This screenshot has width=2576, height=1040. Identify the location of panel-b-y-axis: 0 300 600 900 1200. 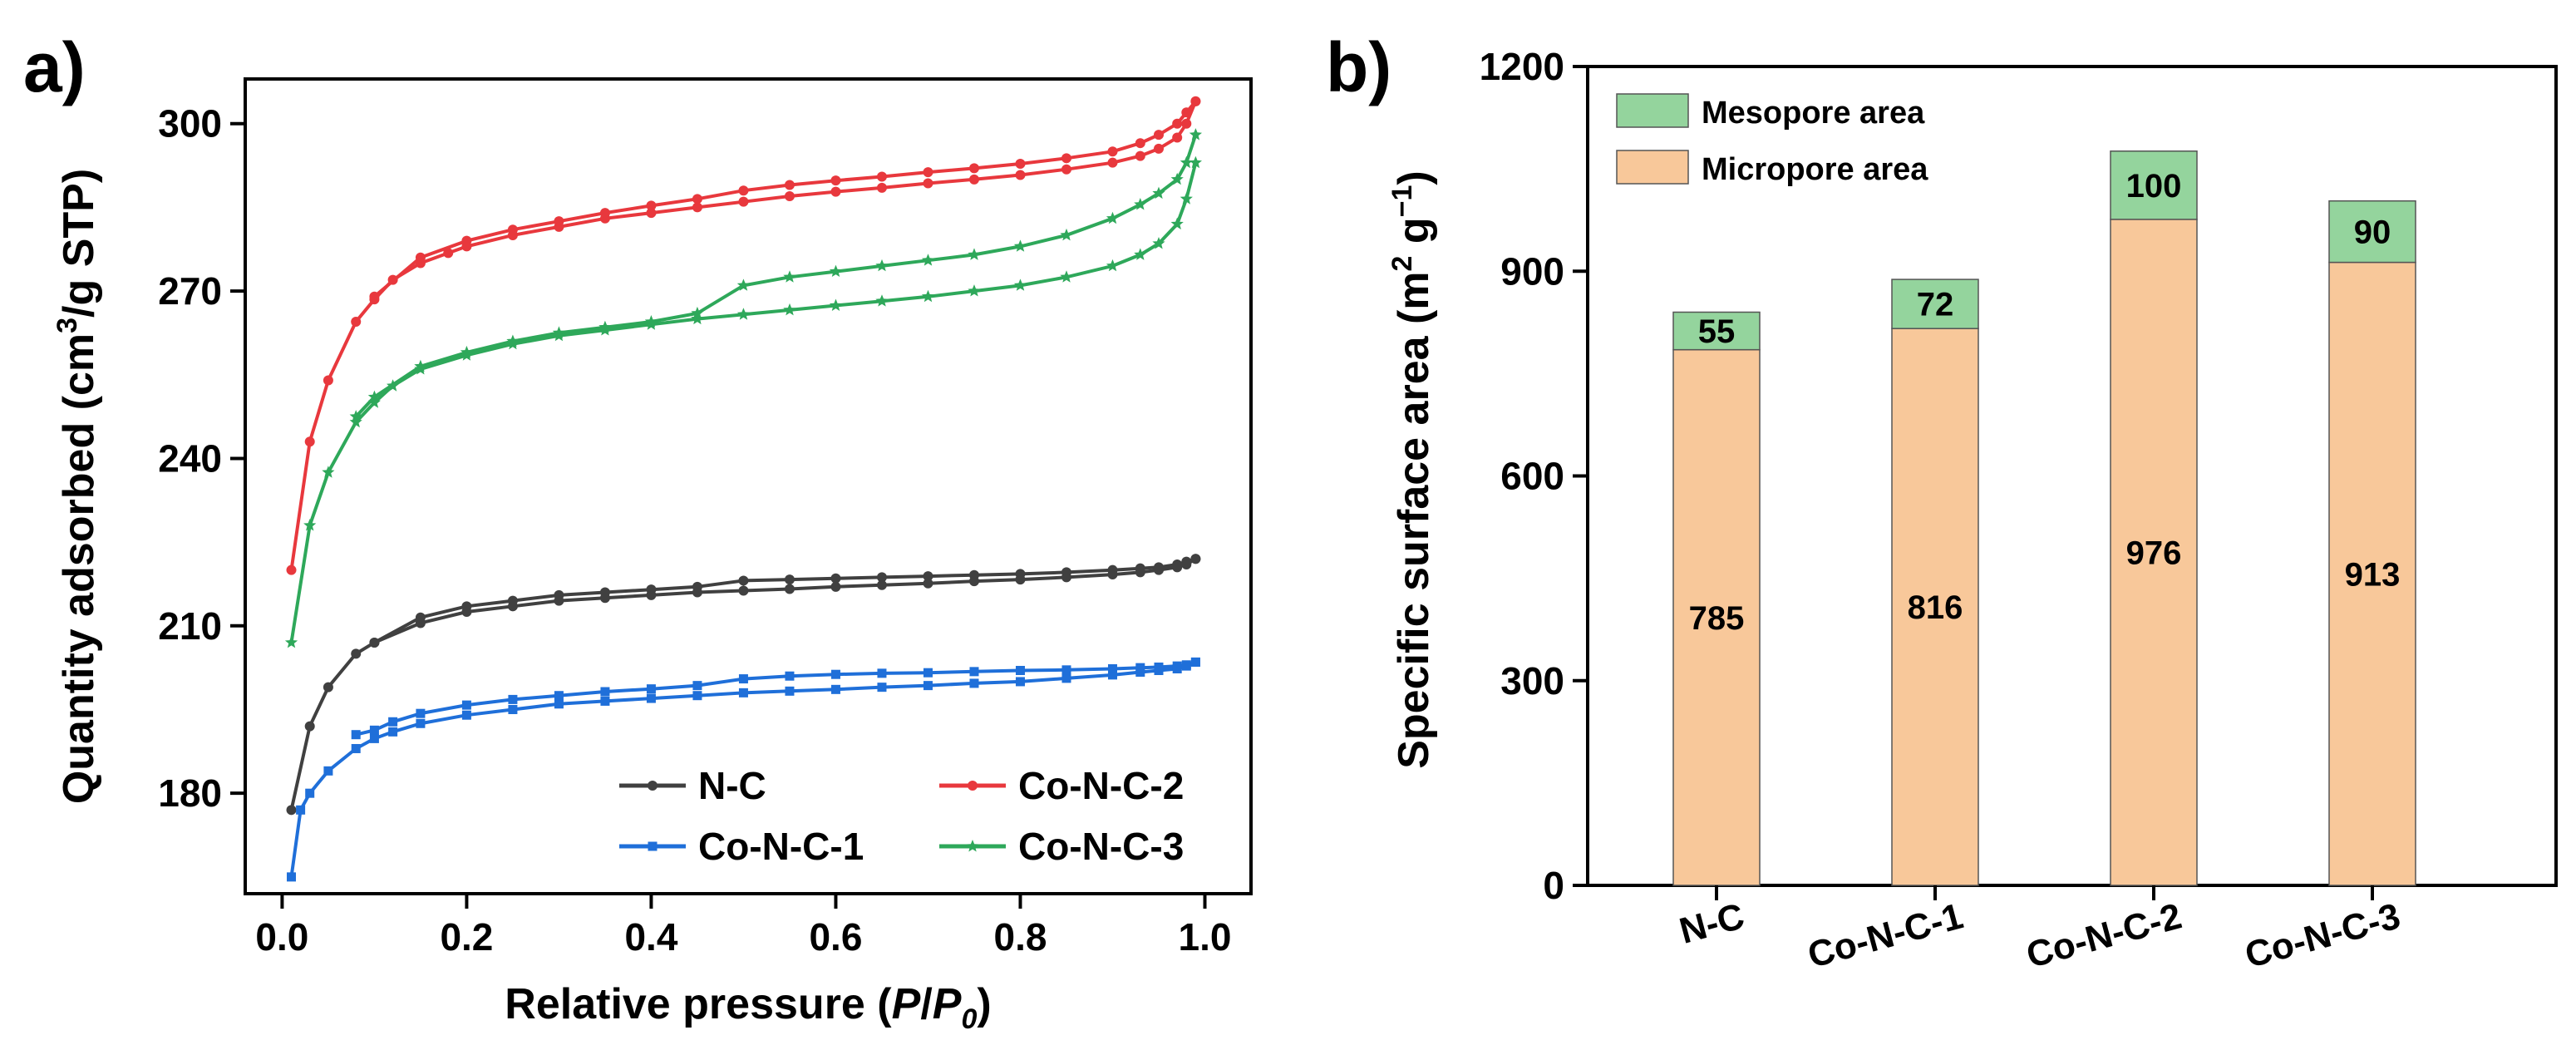
(1534, 476).